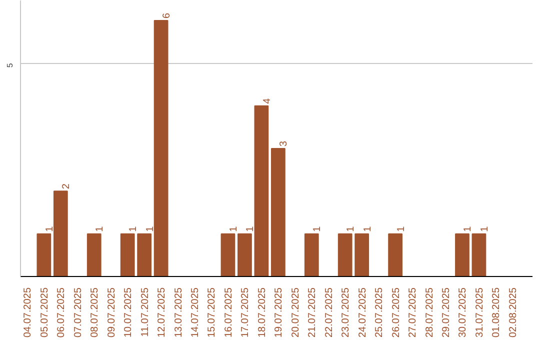 This screenshot has width=540, height=340. What do you see at coordinates (362, 312) in the screenshot?
I see `x-tick-label: 24.07.2025` at bounding box center [362, 312].